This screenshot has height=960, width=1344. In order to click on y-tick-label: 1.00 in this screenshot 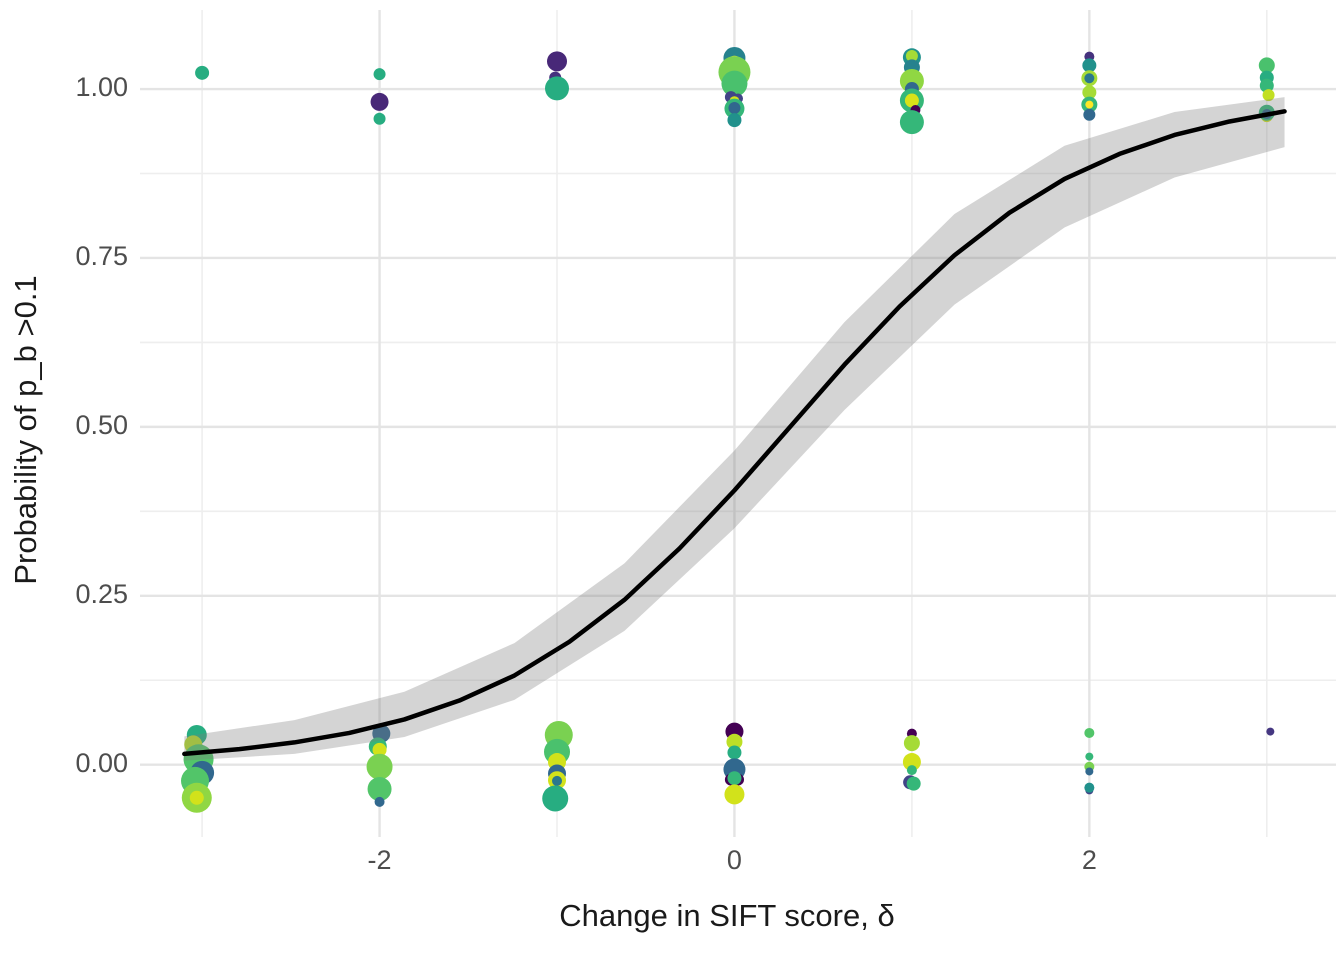, I will do `click(101, 87)`.